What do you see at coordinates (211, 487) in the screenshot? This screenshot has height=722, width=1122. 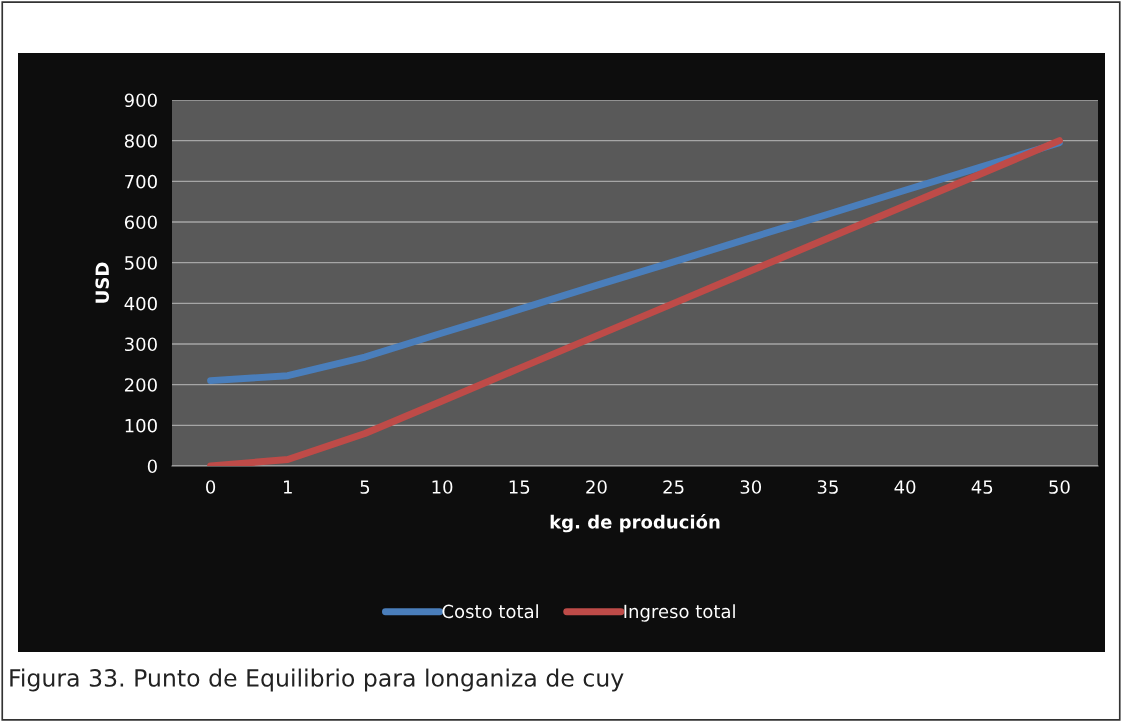 I see `x-tick-label: 0` at bounding box center [211, 487].